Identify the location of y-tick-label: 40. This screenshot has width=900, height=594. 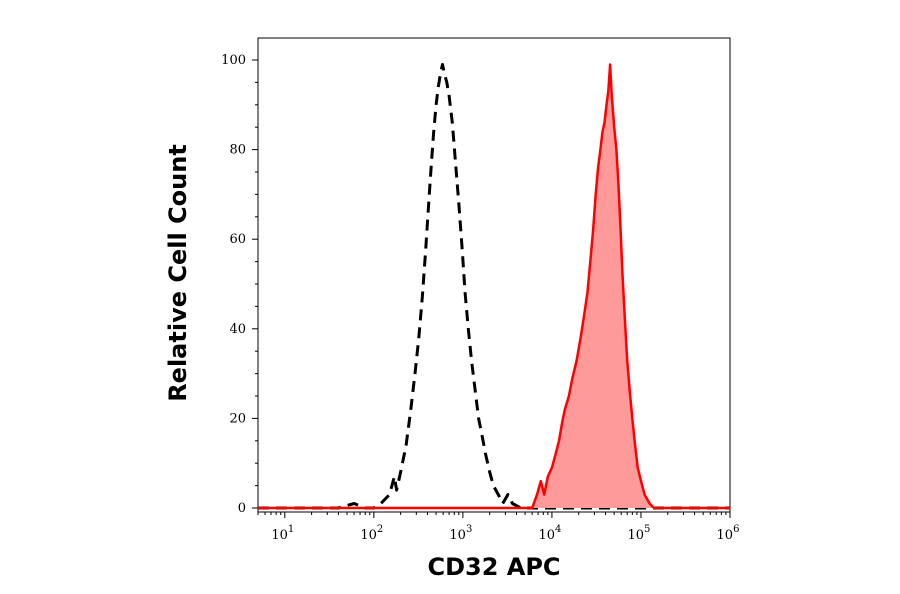
(237, 329).